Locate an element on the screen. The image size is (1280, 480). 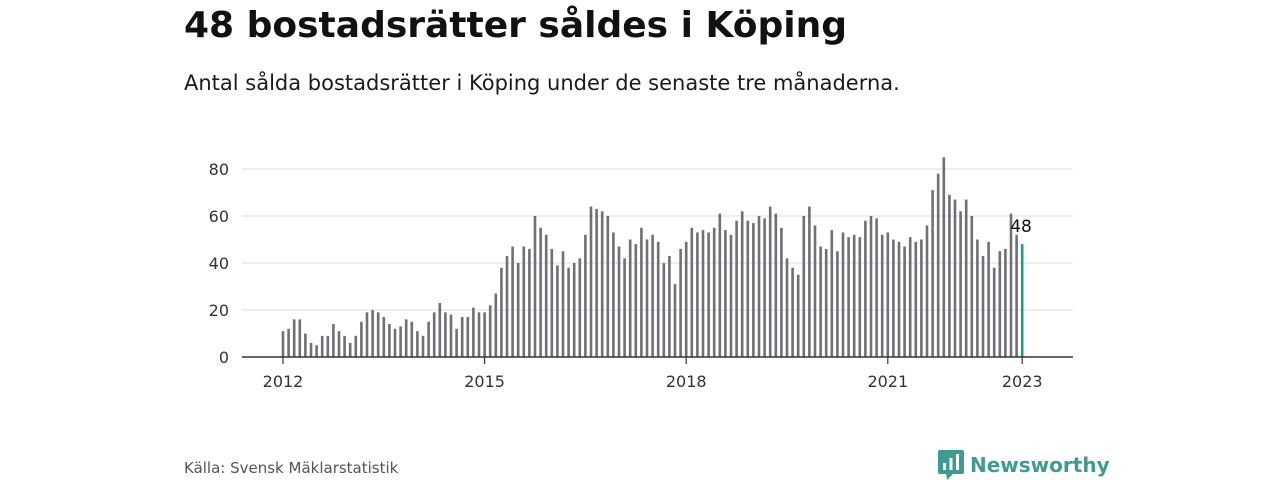
source-note: Källa: Svensk Mäklarstatistik is located at coordinates (291, 468).